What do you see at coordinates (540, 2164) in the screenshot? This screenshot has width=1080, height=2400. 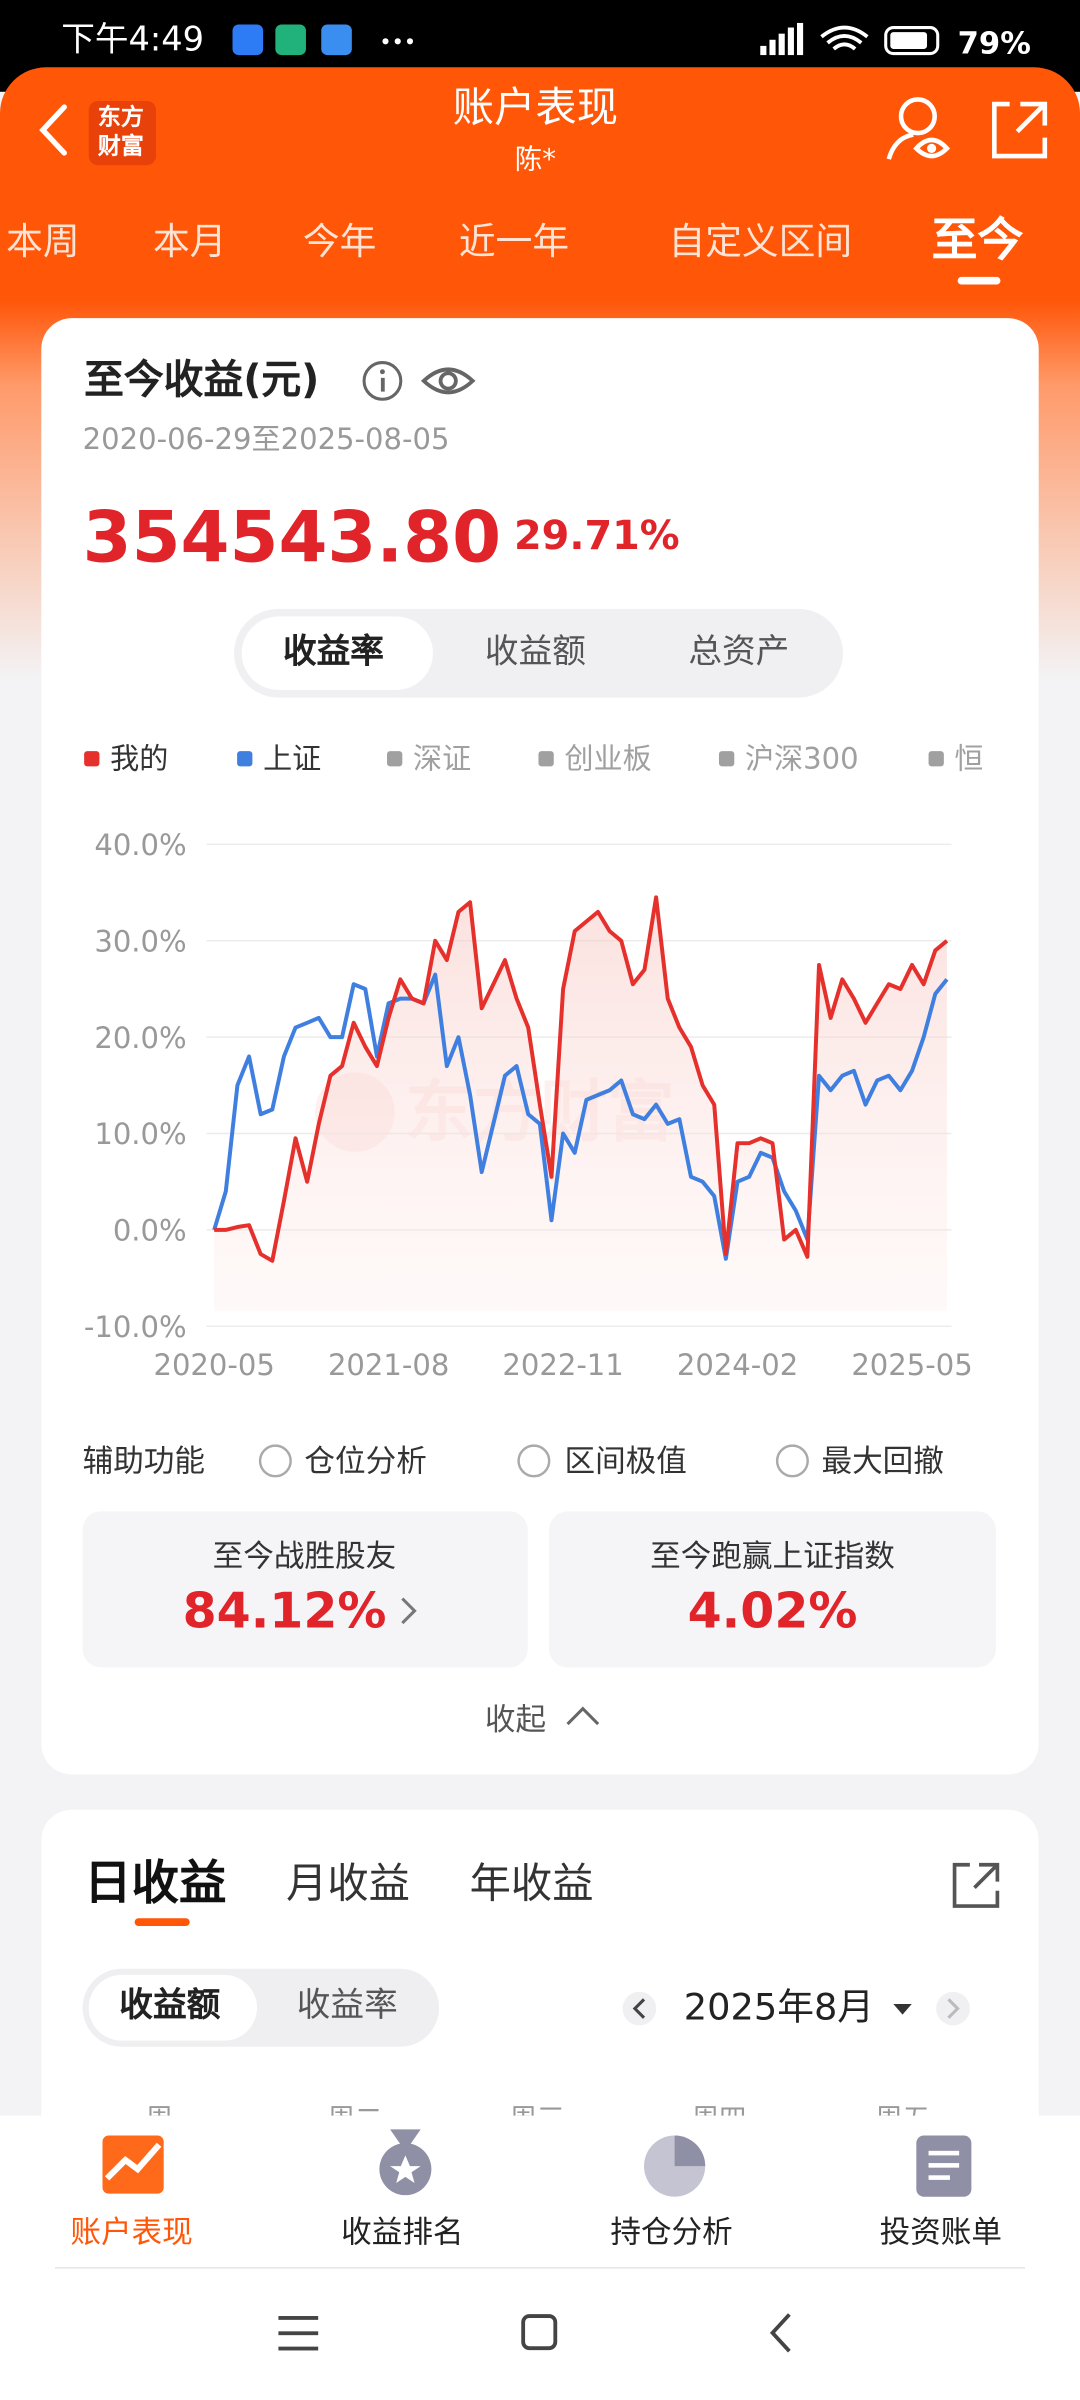 I see `nav-icons` at bounding box center [540, 2164].